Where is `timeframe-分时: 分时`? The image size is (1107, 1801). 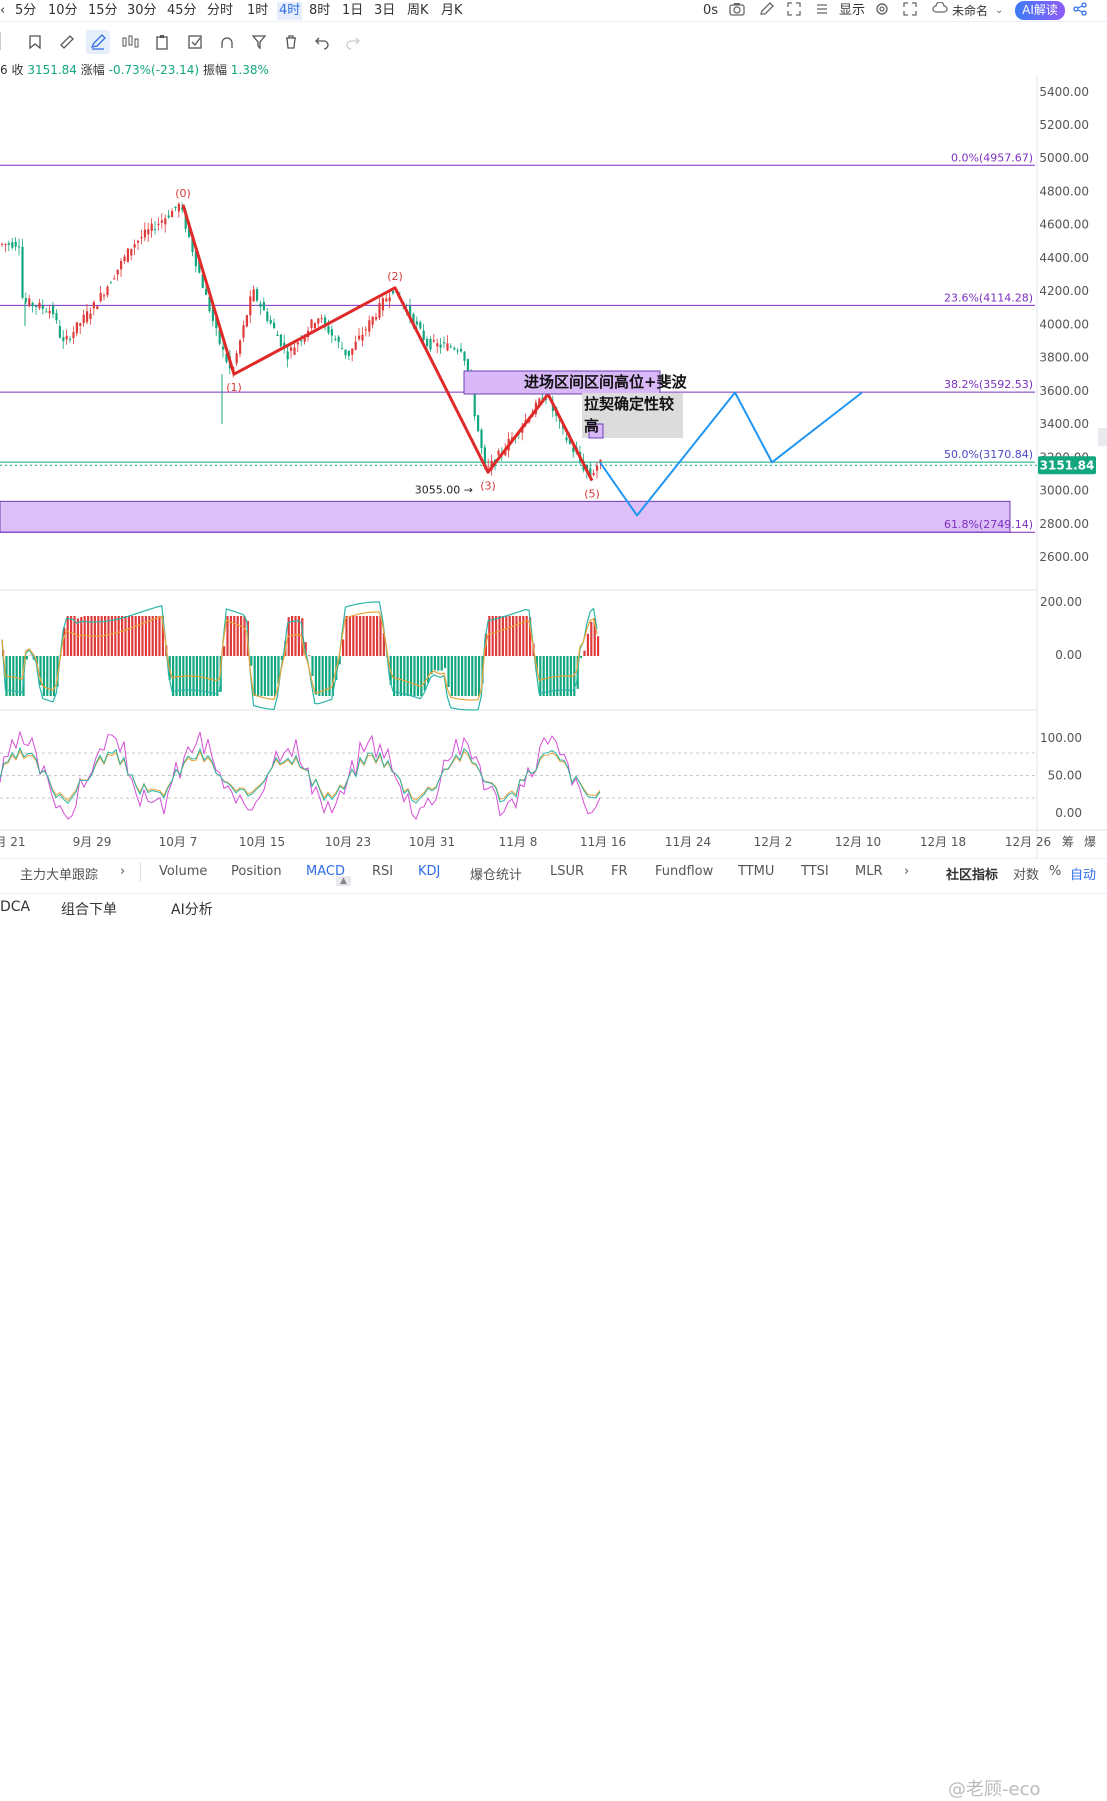
timeframe-分时: 分时 is located at coordinates (220, 11).